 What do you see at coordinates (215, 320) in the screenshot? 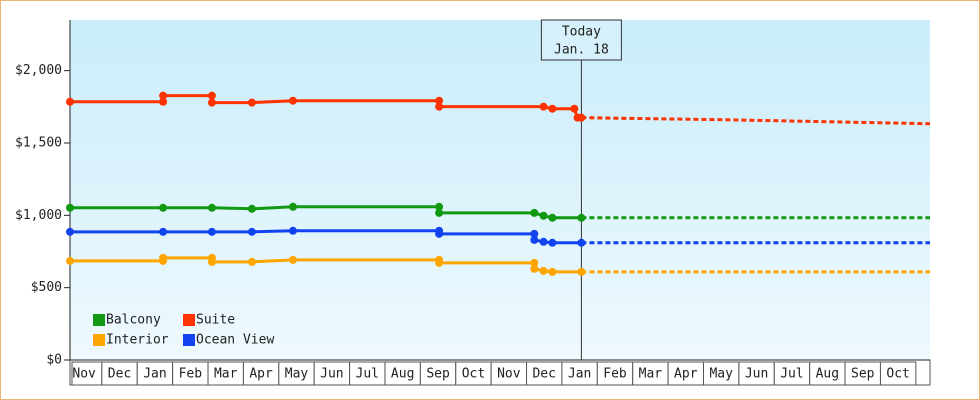
I see `legend-label: Suite` at bounding box center [215, 320].